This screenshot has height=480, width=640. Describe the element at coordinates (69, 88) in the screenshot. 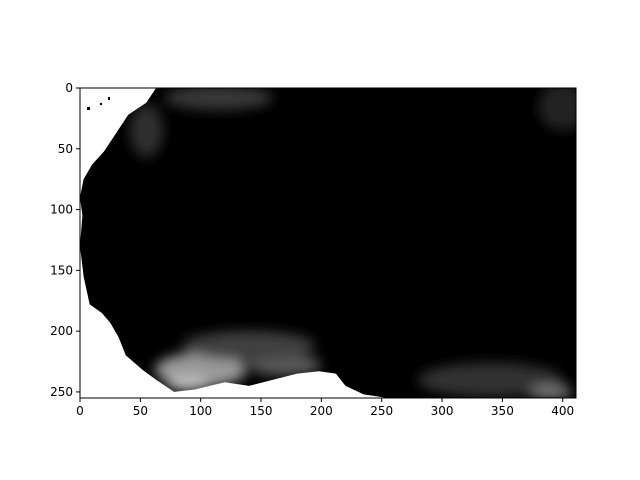

I see `y-tick-label: 0` at that location.